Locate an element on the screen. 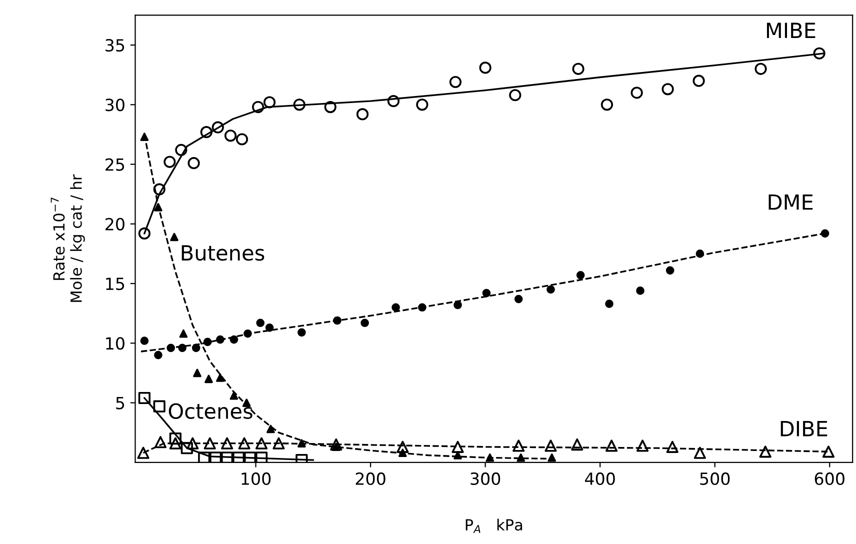 The image size is (856, 544). y-axis-title: Rate x10$^{−7}$ Mole / kg cat / hr is located at coordinates (67, 238).